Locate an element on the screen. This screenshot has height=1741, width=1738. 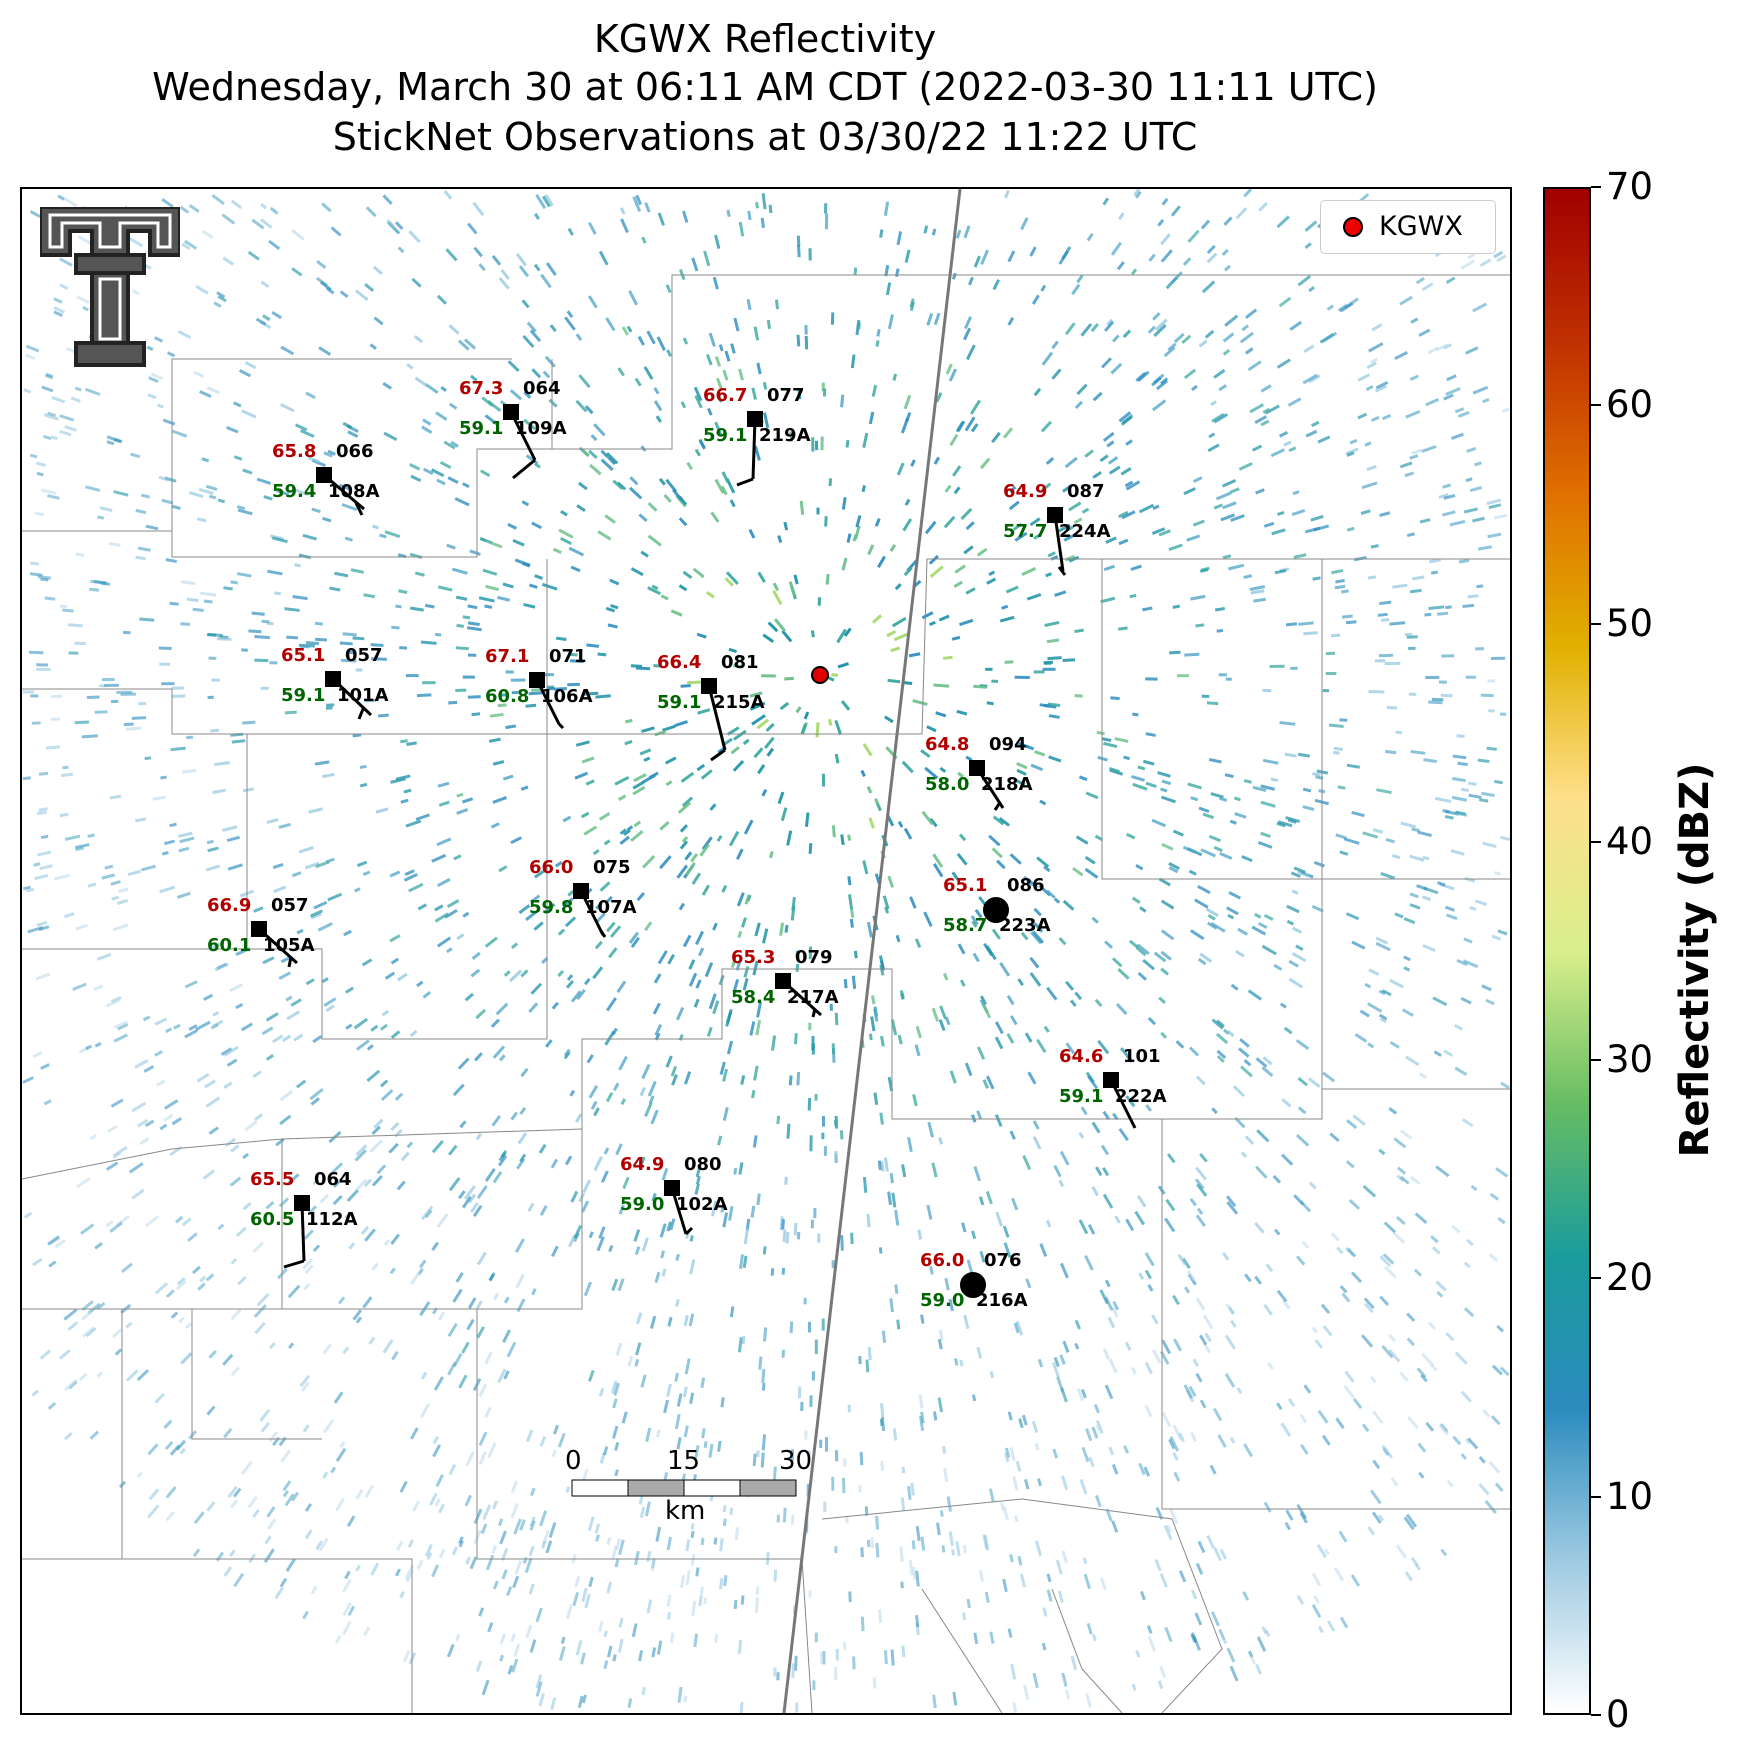
station-temperature: 67.1 is located at coordinates (507, 656).